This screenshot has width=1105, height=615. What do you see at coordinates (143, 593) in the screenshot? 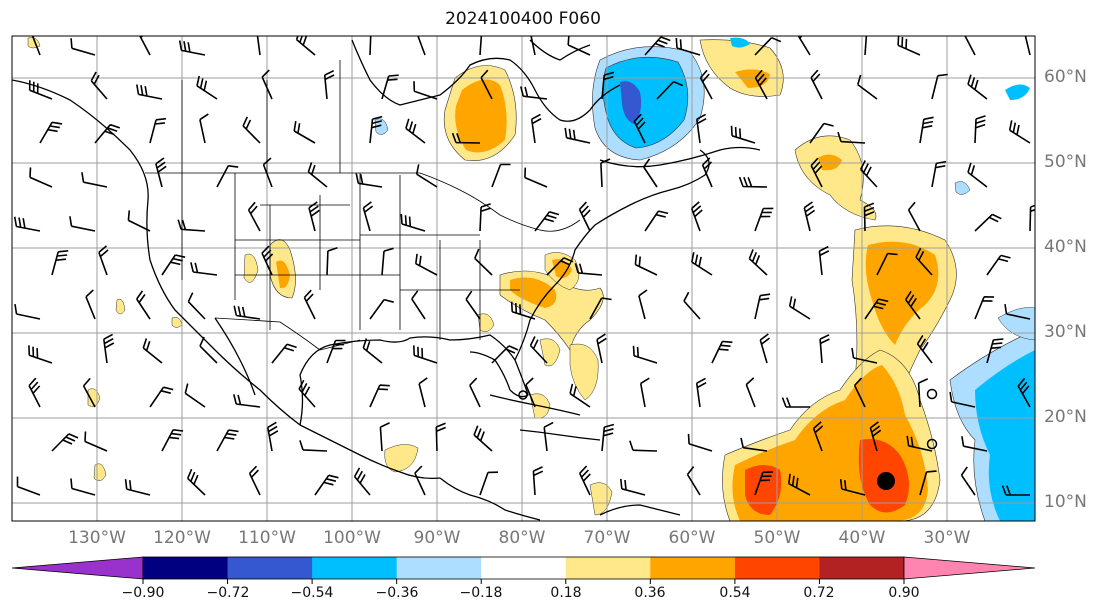
I see `colorbar-tick-label: −0.90` at bounding box center [143, 593].